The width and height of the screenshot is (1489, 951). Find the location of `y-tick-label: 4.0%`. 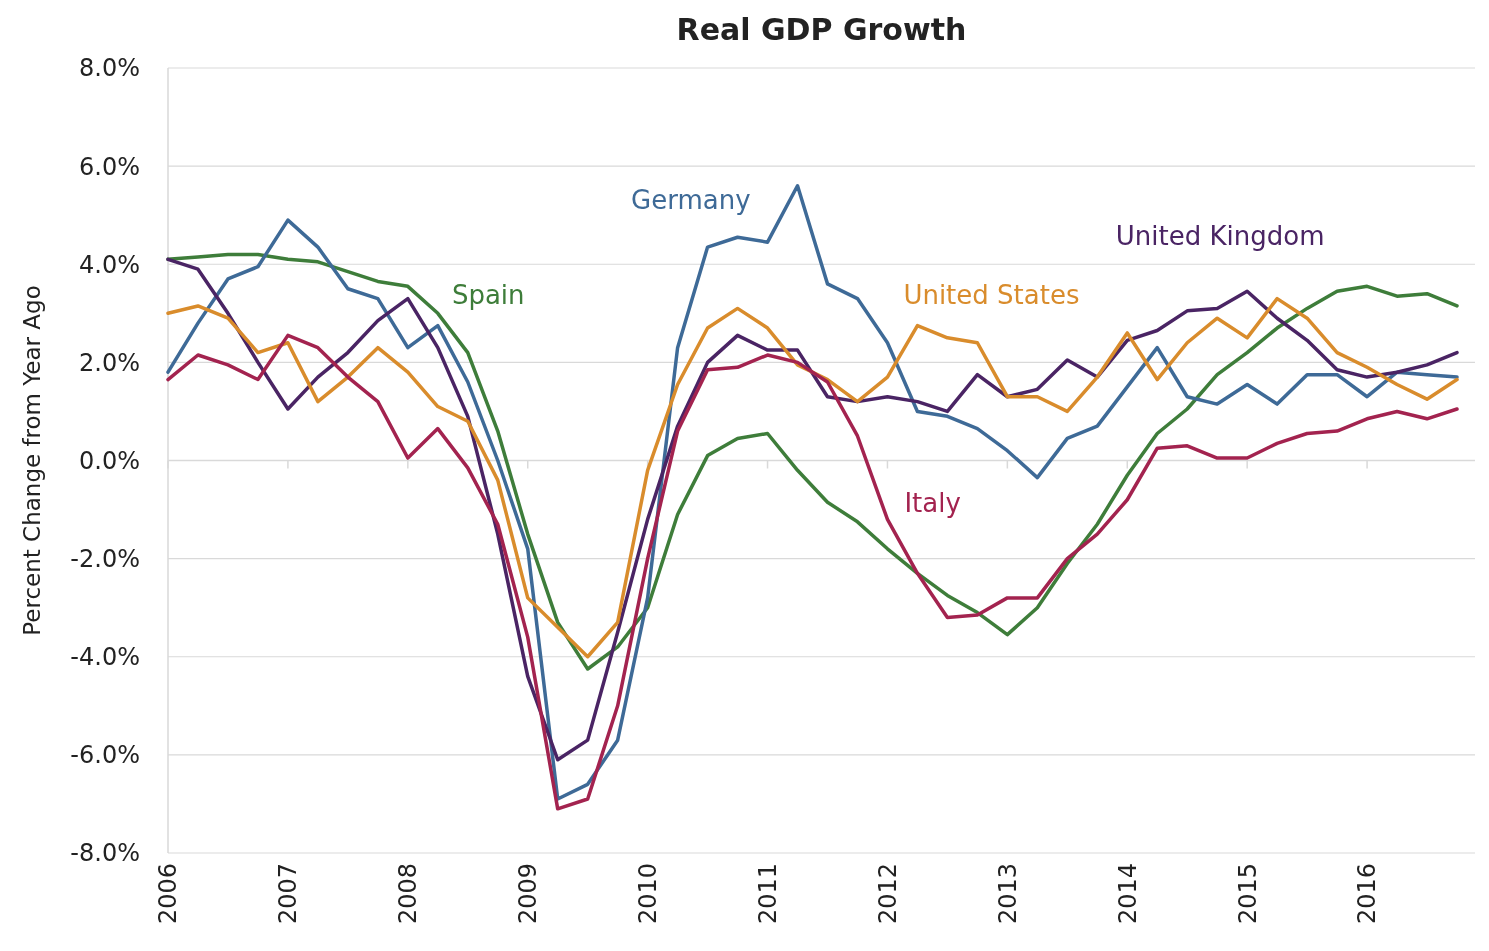

y-tick-label: 4.0% is located at coordinates (109, 264).